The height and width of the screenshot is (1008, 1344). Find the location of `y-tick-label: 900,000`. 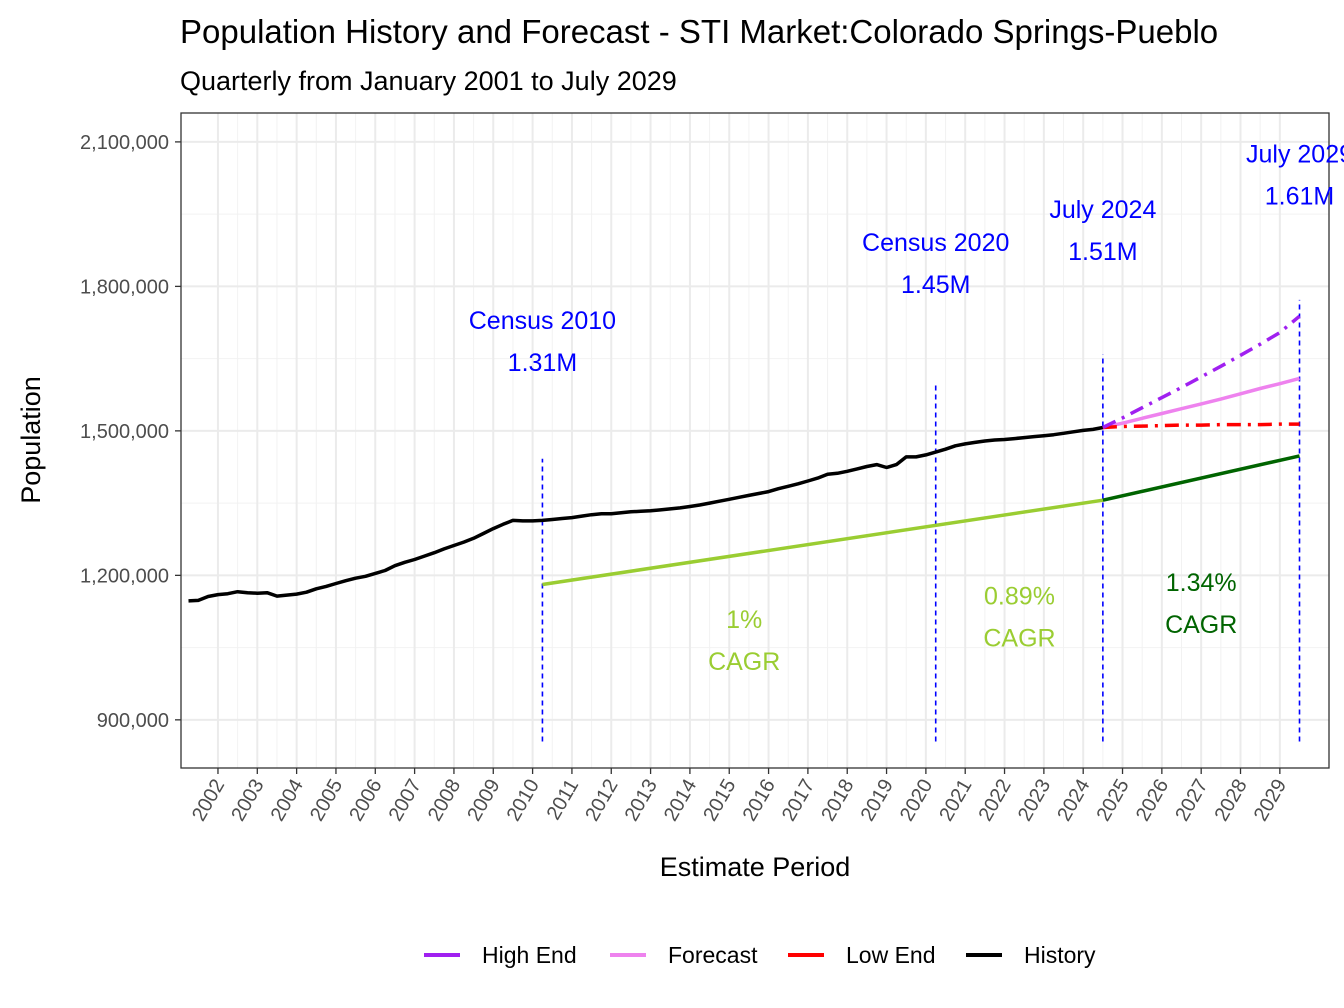

y-tick-label: 900,000 is located at coordinates (133, 721).